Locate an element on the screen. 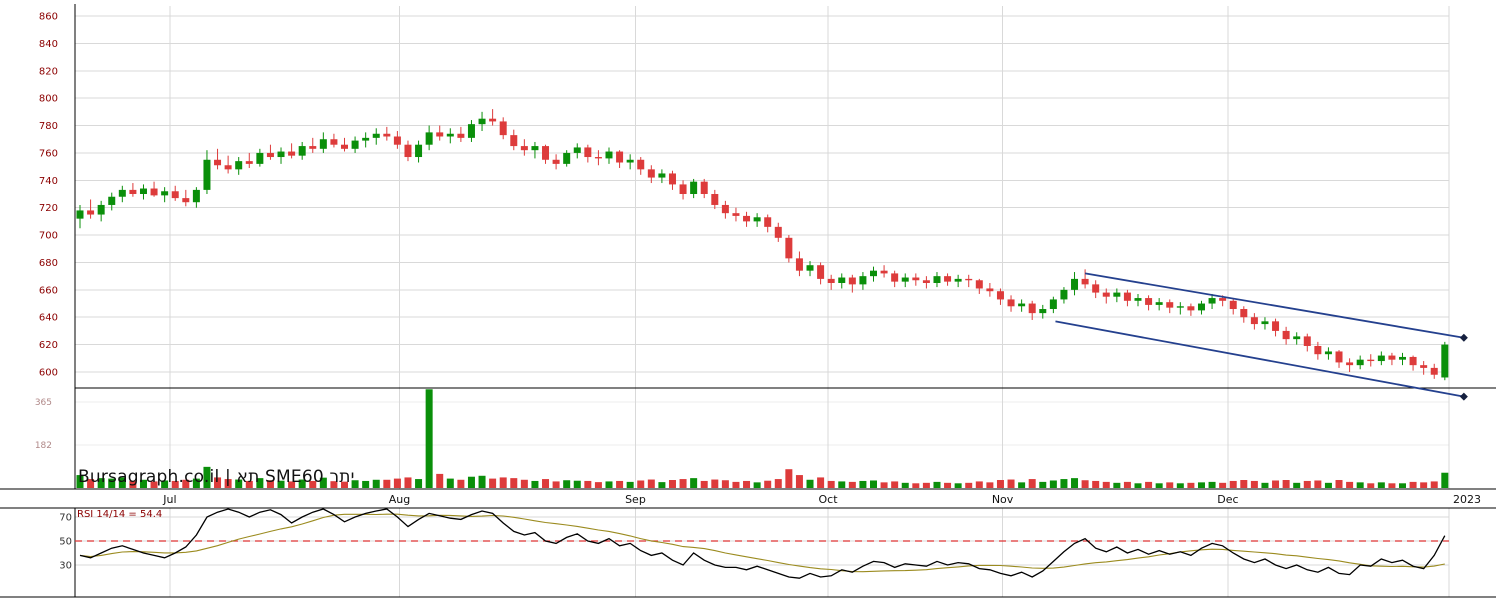 The image size is (1496, 598). rsi-indicator-label: RSI 14/14 = 54.4 is located at coordinates (120, 514).